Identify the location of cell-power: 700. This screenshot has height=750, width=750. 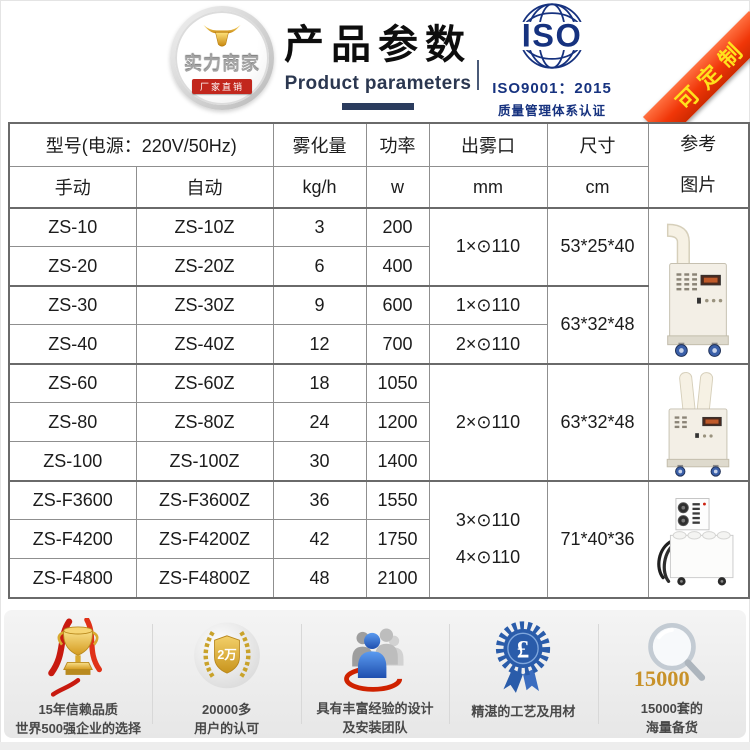
(397, 344).